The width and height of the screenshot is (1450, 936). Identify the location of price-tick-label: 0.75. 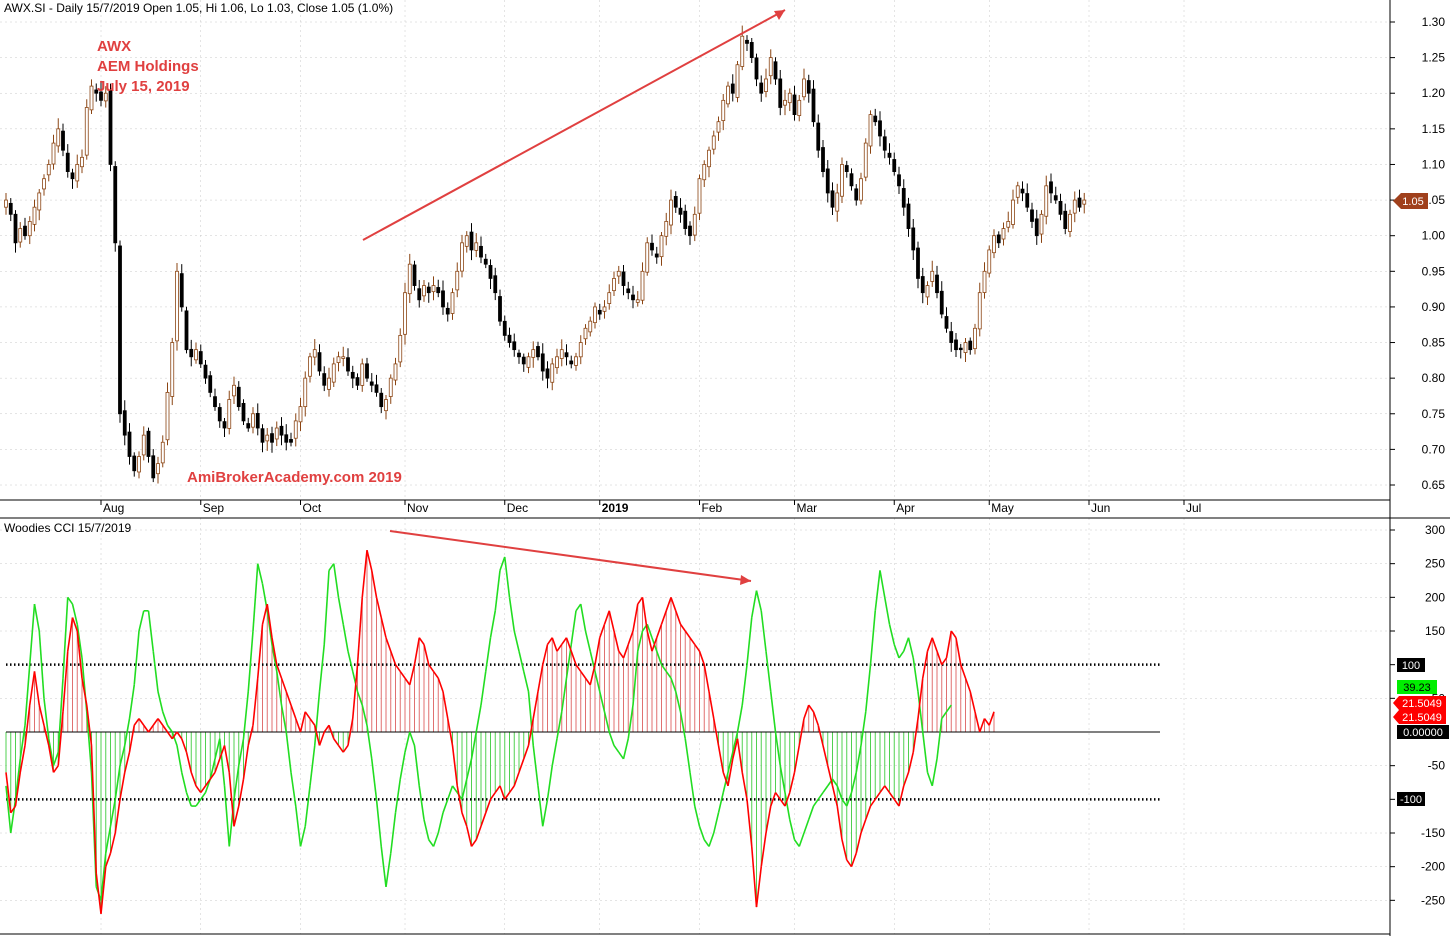
(1434, 414).